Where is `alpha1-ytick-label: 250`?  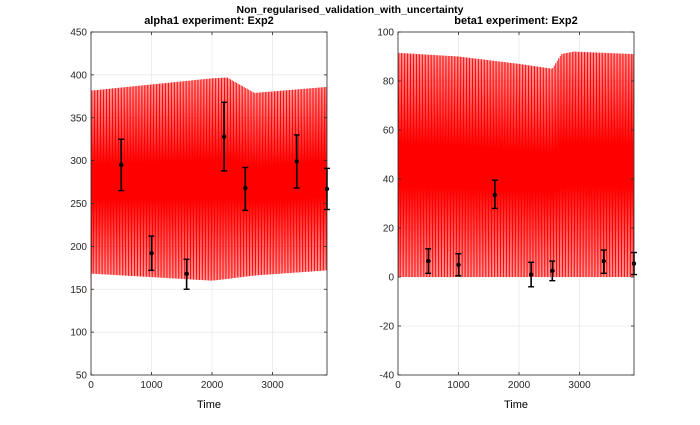
alpha1-ytick-label: 250 is located at coordinates (78, 204).